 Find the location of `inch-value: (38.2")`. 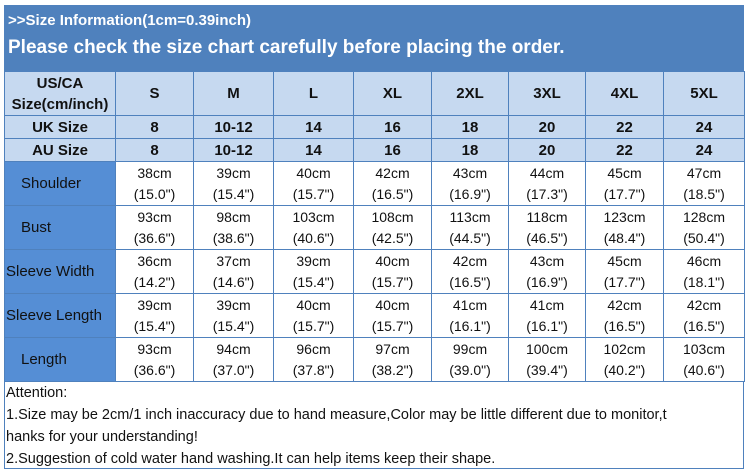

inch-value: (38.2") is located at coordinates (392, 369).